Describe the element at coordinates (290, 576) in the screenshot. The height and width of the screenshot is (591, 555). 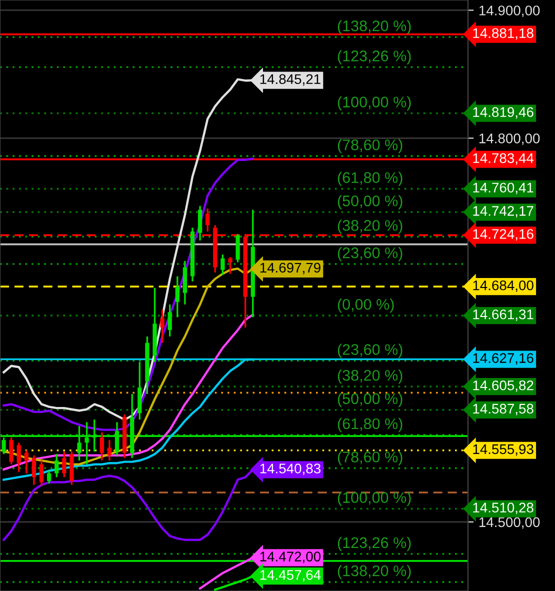
I see `data-label: 14.457,64` at that location.